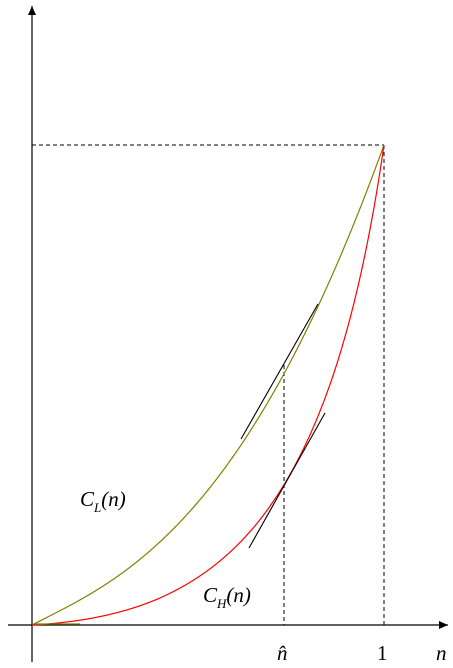 The image size is (453, 668). What do you see at coordinates (287, 480) in the screenshot?
I see `tangent-c-high` at bounding box center [287, 480].